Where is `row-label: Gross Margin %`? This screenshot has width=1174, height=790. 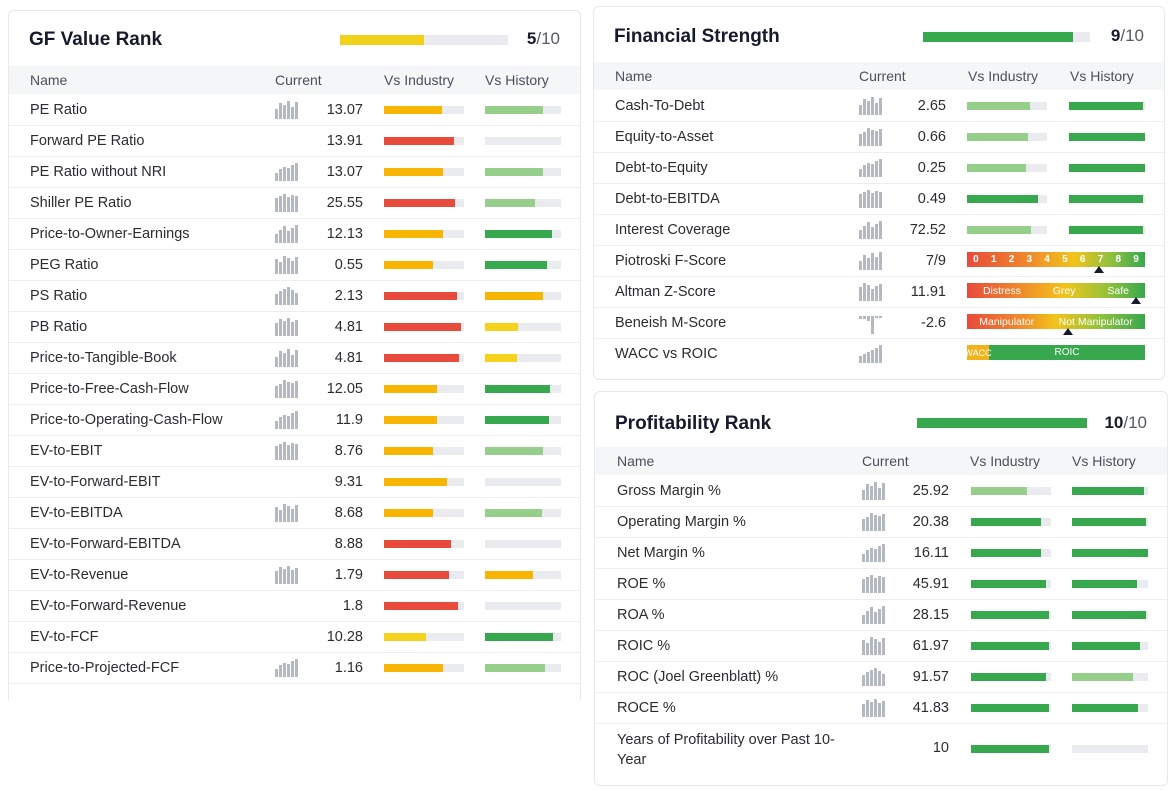 row-label: Gross Margin % is located at coordinates (669, 491).